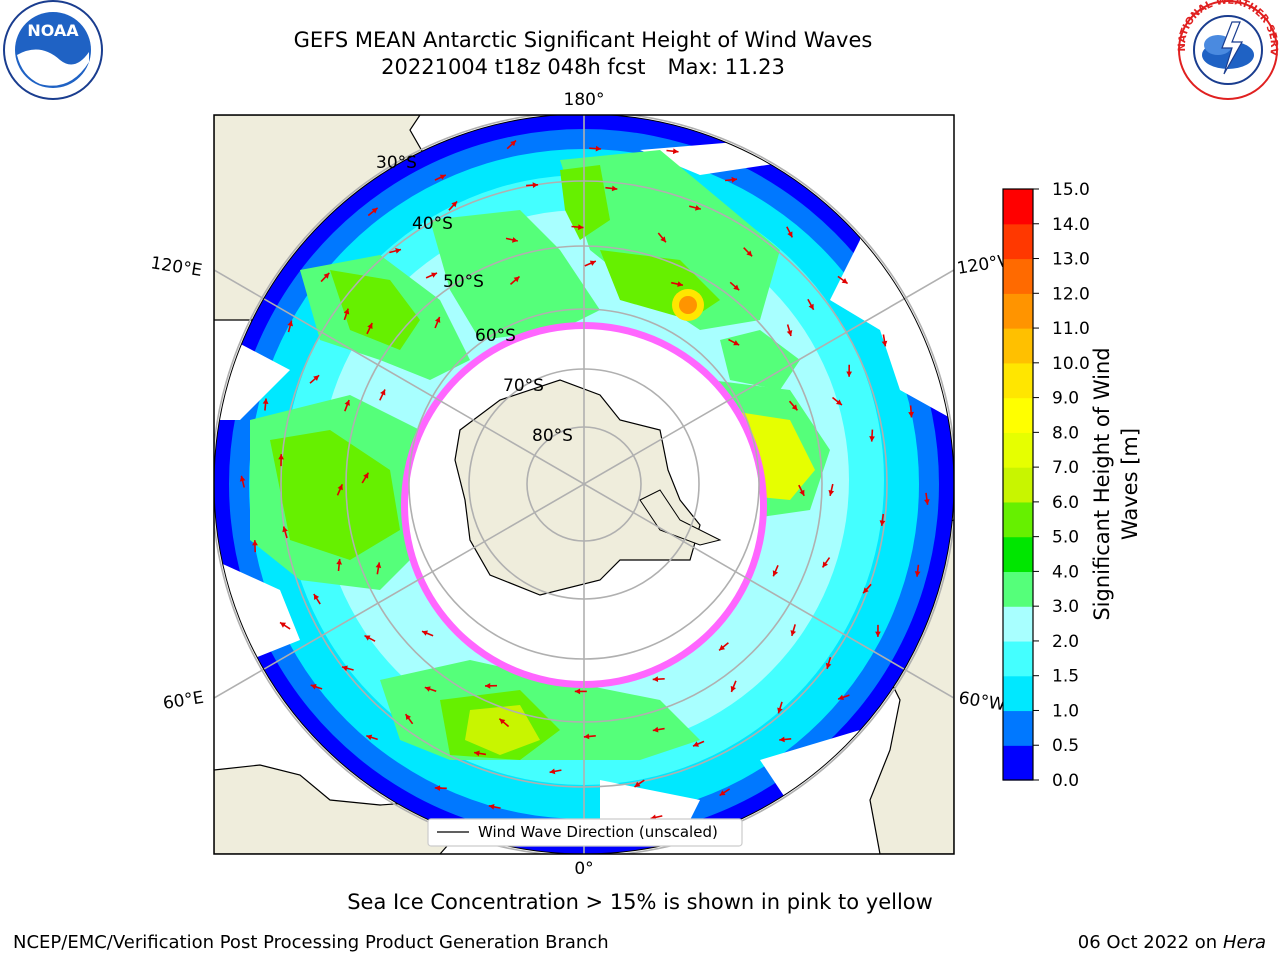  Describe the element at coordinates (1065, 433) in the screenshot. I see `colorbar-tick-label: 8.0` at that location.